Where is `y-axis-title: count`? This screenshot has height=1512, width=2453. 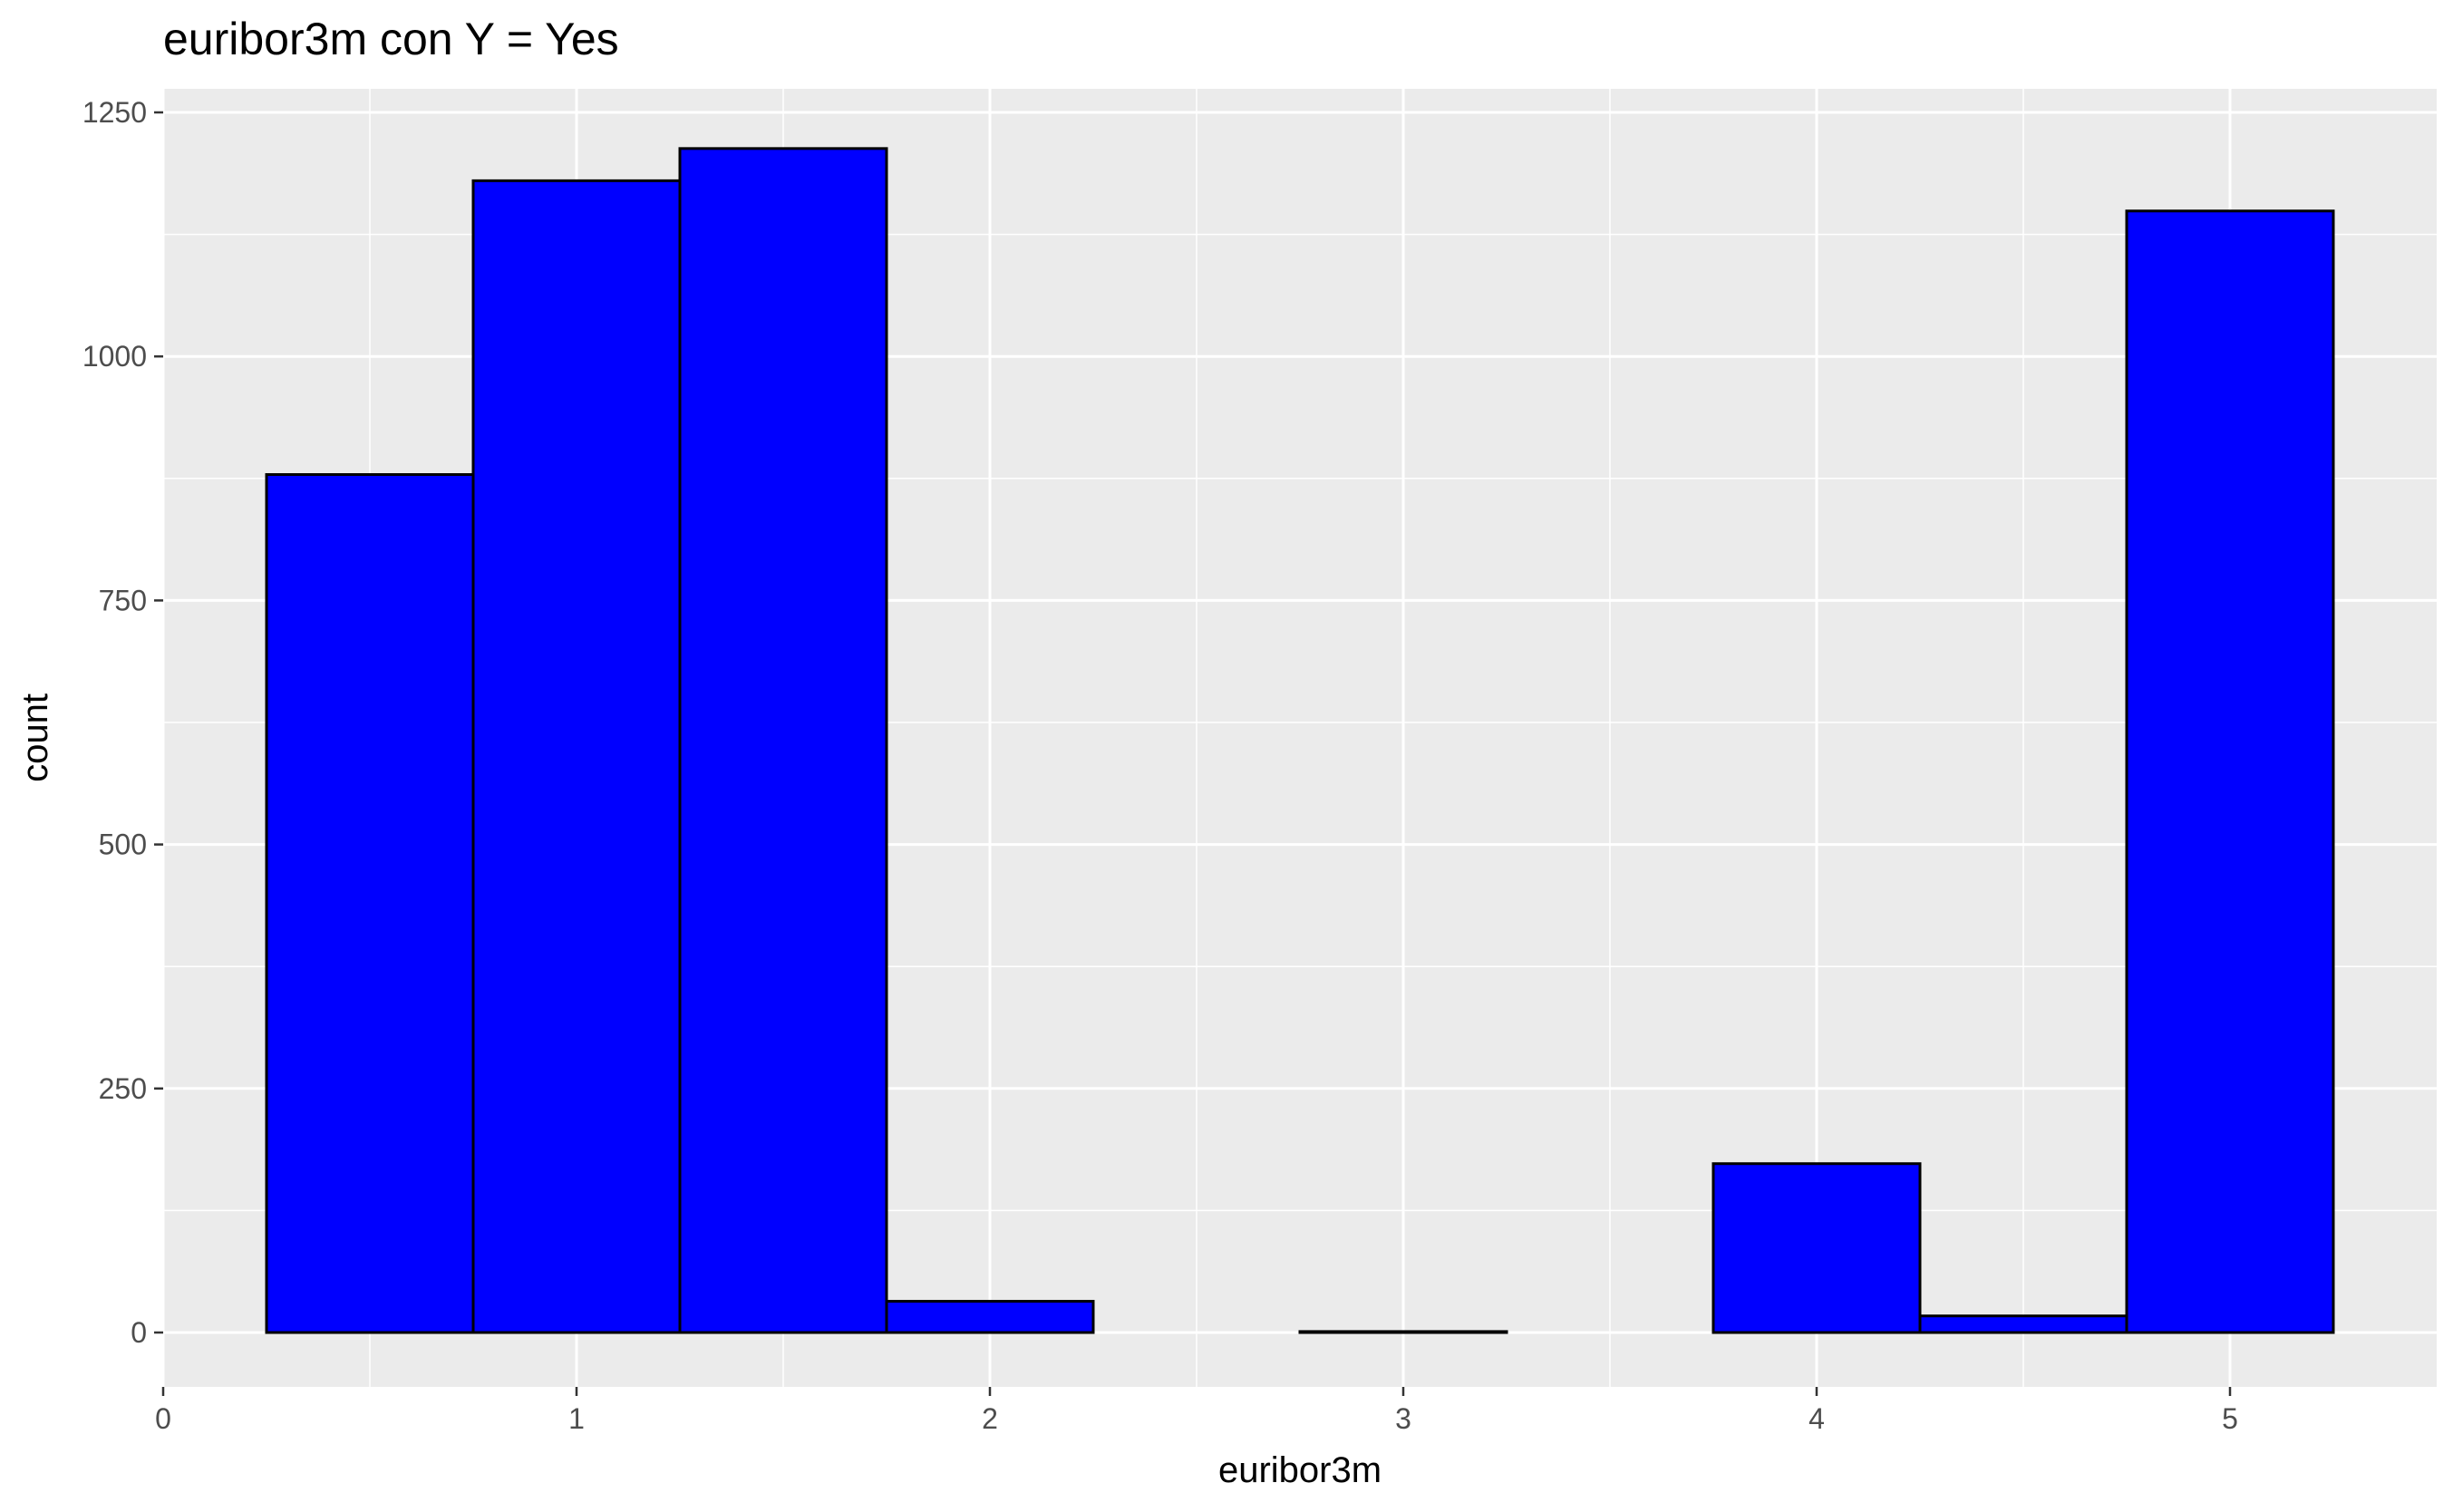 y-axis-title: count is located at coordinates (35, 737).